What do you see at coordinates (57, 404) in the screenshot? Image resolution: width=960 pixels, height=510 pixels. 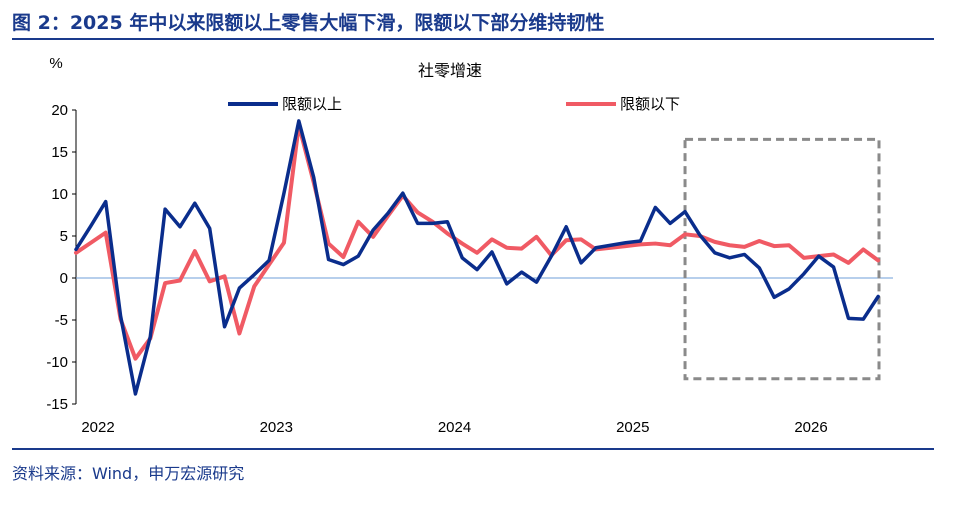 I see `y-tick-label: -15` at bounding box center [57, 404].